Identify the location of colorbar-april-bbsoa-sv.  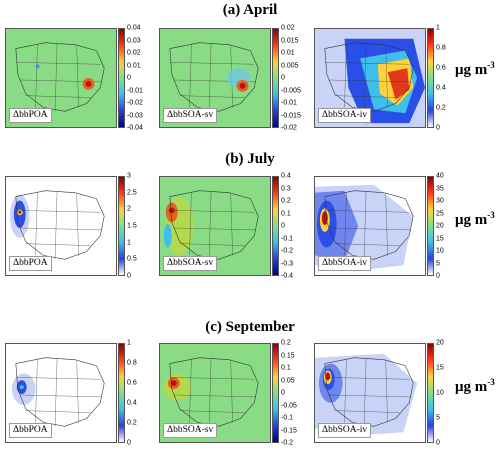
(275, 78).